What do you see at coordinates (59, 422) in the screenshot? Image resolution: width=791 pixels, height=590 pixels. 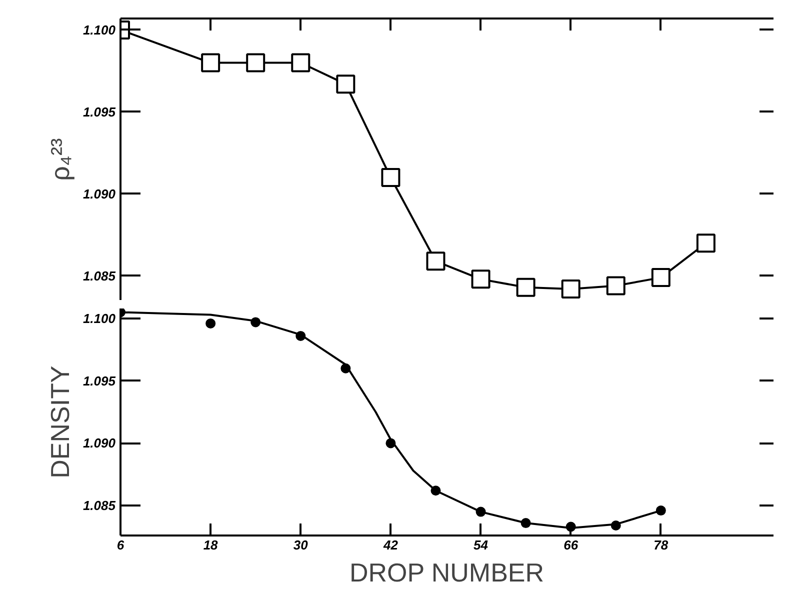 I see `y-axis-title: DENSITY` at bounding box center [59, 422].